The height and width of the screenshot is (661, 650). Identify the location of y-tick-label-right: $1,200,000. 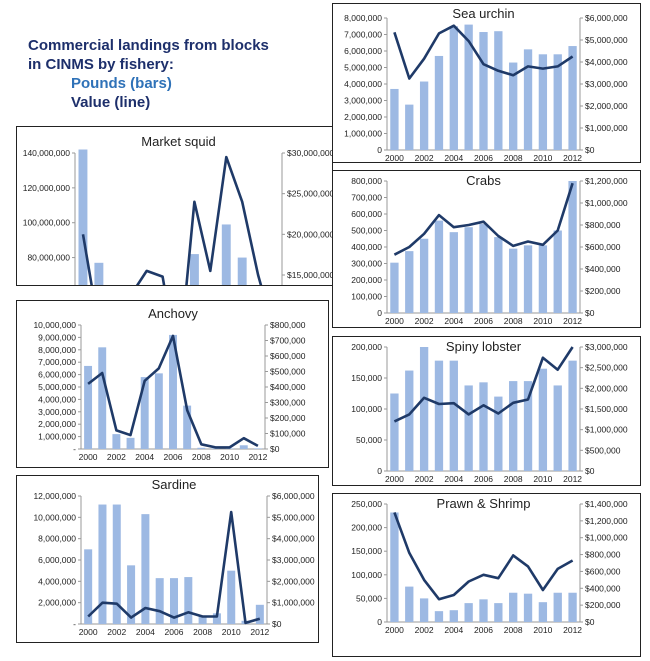
(606, 521).